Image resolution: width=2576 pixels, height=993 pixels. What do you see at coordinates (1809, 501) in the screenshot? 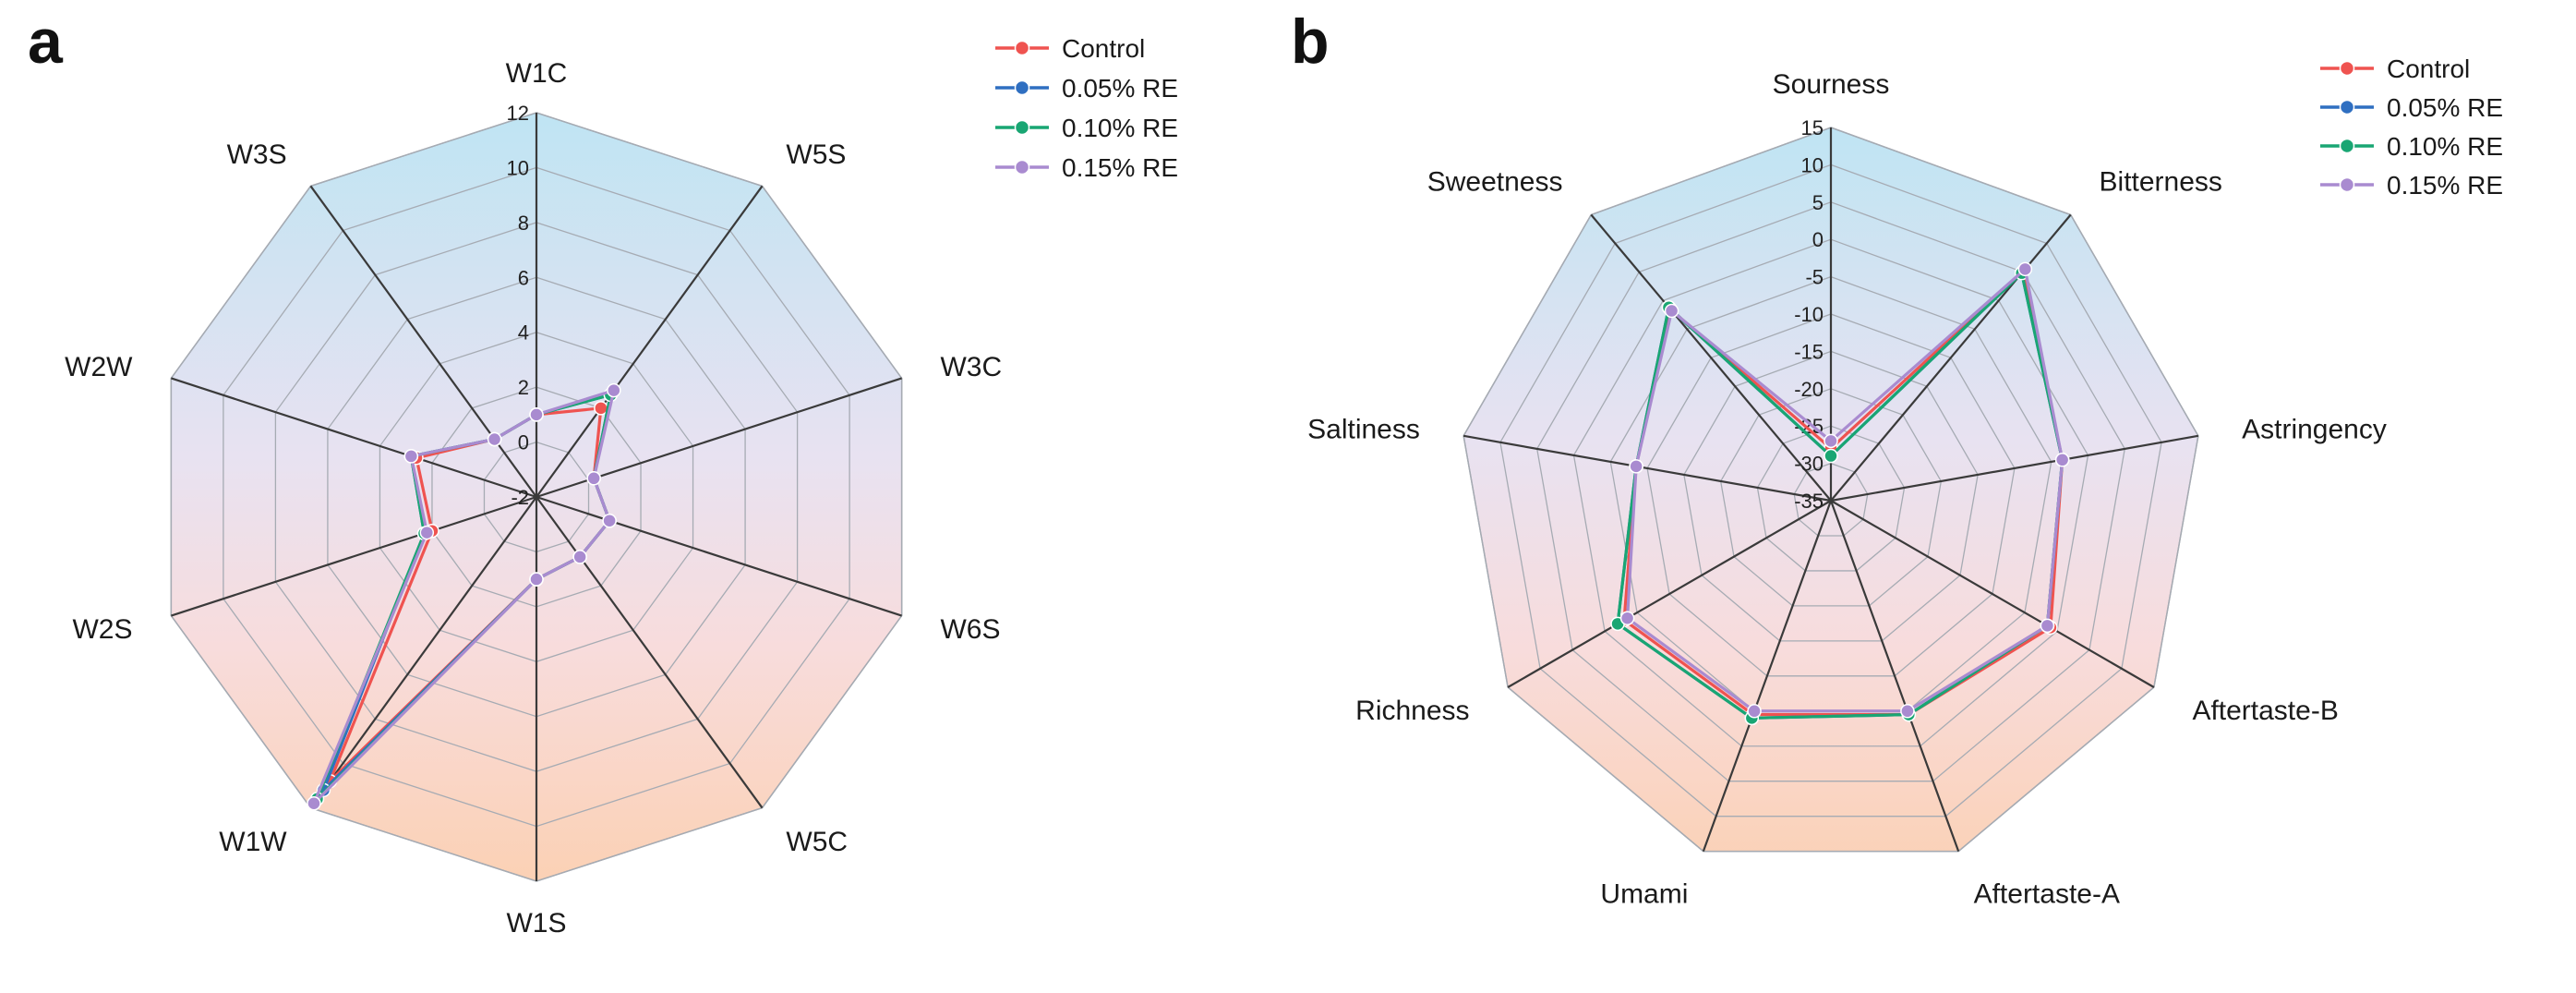
I see `tick-label-b-0: -35` at bounding box center [1809, 501].